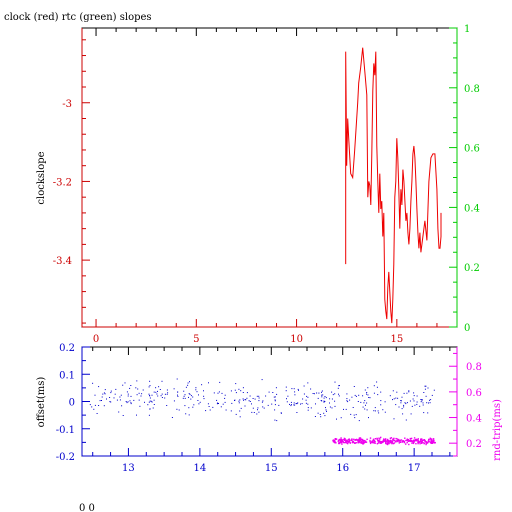 The width and height of the screenshot is (512, 512). Describe the element at coordinates (199, 468) in the screenshot. I see `bottom-x-tick-label: 14` at that location.